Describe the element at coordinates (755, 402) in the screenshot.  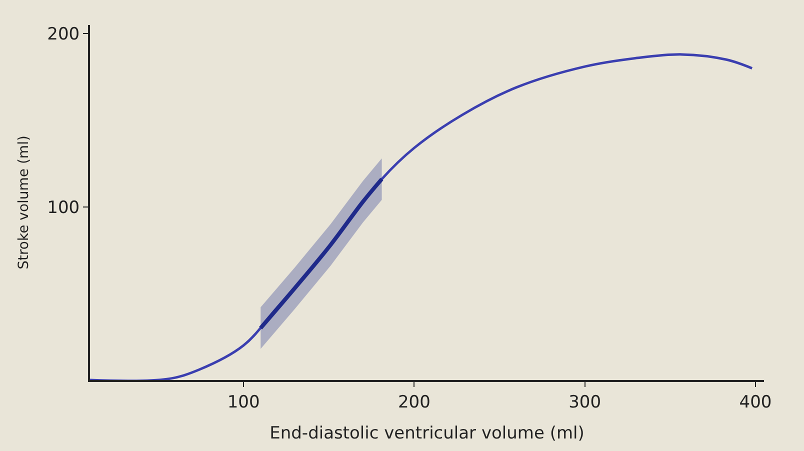
I see `x-tick-label: 400` at that location.